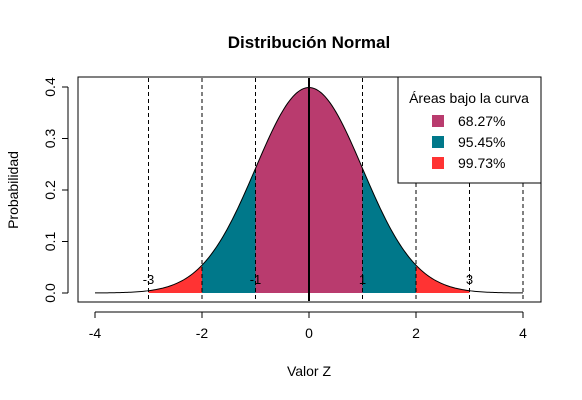 The height and width of the screenshot is (400, 582). I want to click on x-tick-label: 4, so click(523, 333).